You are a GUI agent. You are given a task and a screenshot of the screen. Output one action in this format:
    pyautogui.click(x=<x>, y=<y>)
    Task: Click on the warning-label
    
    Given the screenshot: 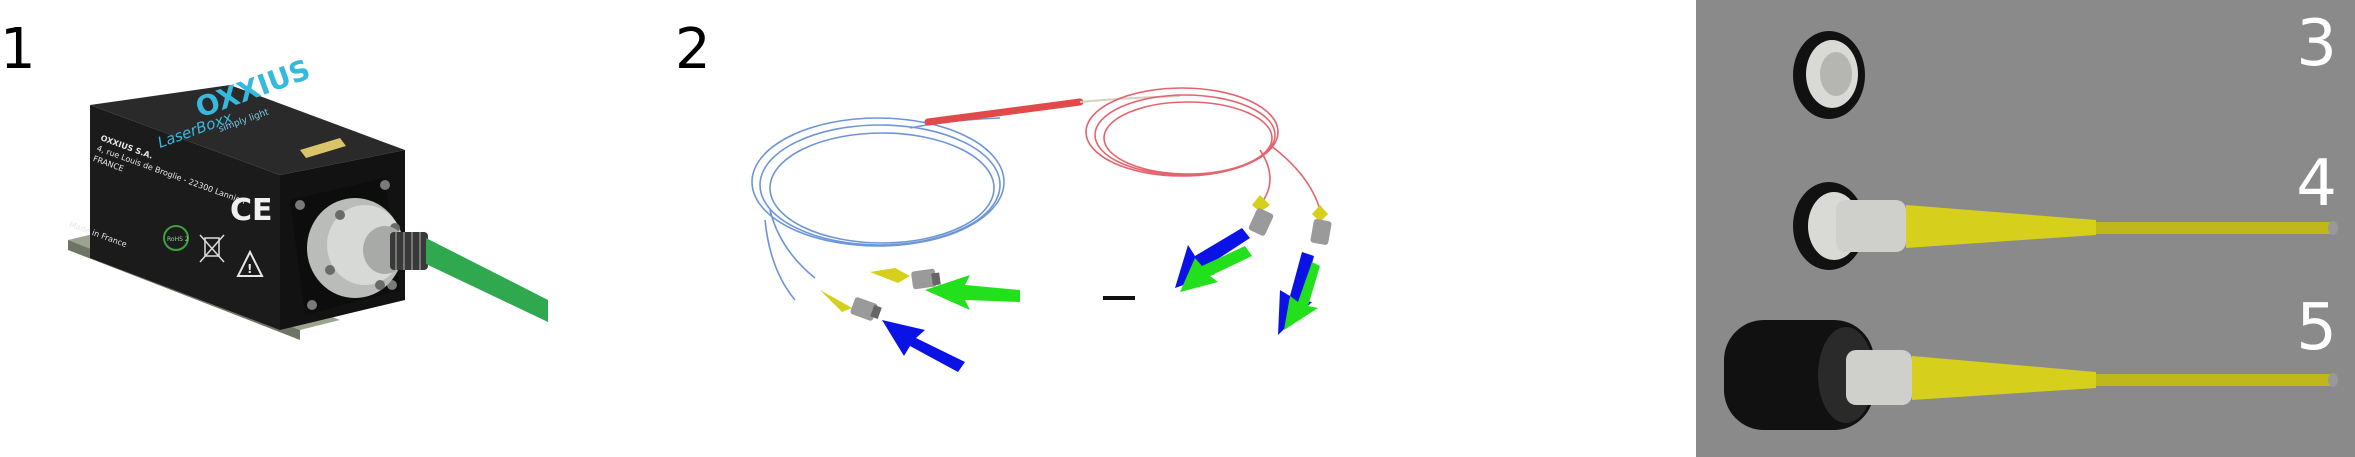 What is the action you would take?
    pyautogui.click(x=323, y=148)
    